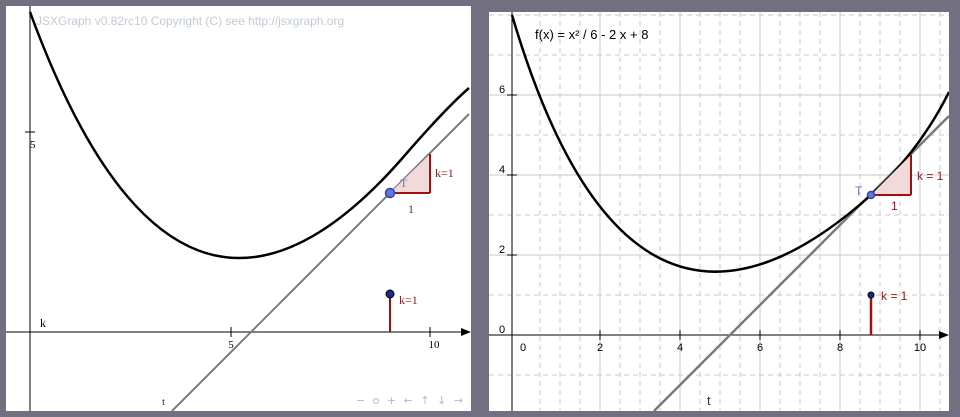 This screenshot has height=417, width=960. What do you see at coordinates (871, 295) in the screenshot?
I see `right-slope-marker-point` at bounding box center [871, 295].